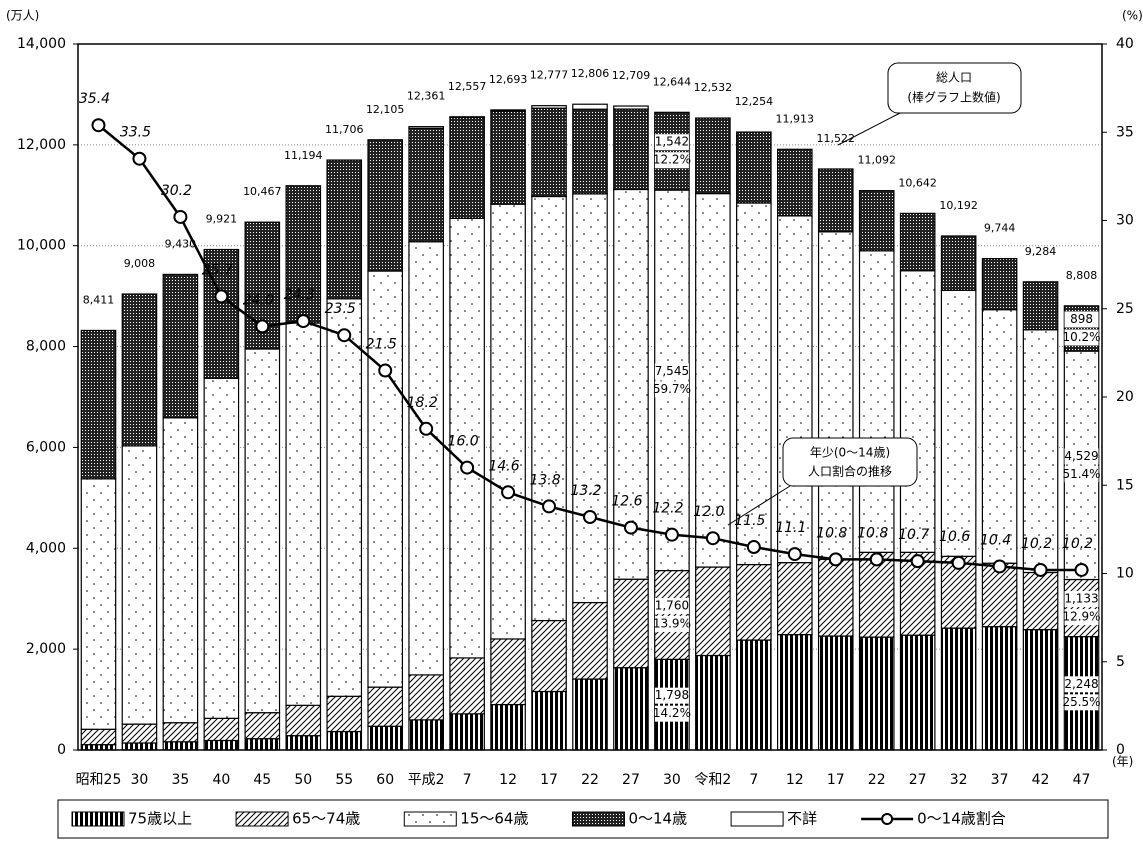 The height and width of the screenshot is (843, 1143). Describe the element at coordinates (494, 819) in the screenshot. I see `legend-label: 15～64歳` at that location.